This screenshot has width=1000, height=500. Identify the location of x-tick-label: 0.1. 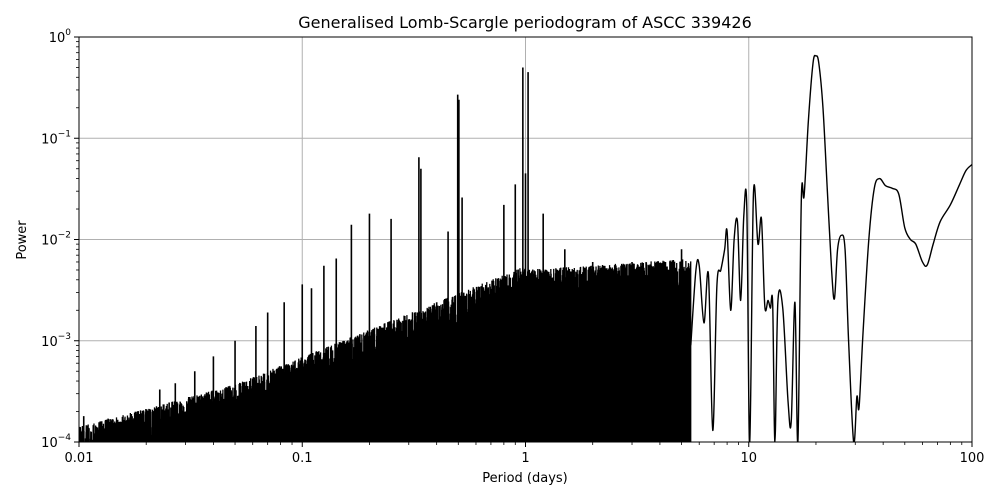
(302, 458).